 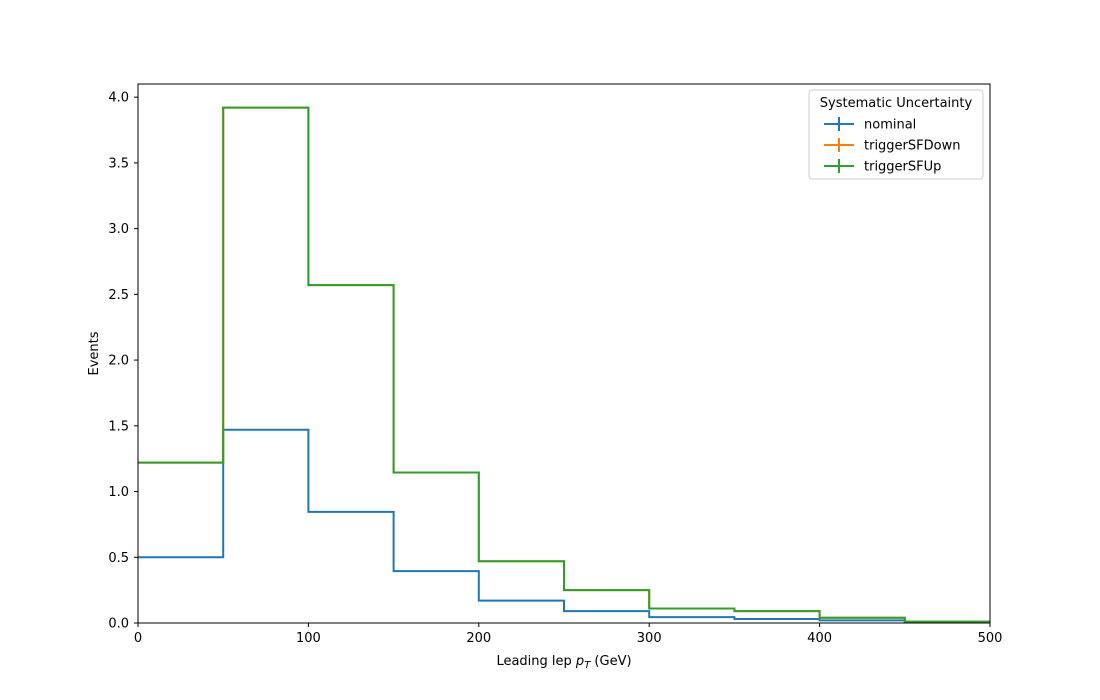 What do you see at coordinates (649, 638) in the screenshot?
I see `x-tick-label: 300` at bounding box center [649, 638].